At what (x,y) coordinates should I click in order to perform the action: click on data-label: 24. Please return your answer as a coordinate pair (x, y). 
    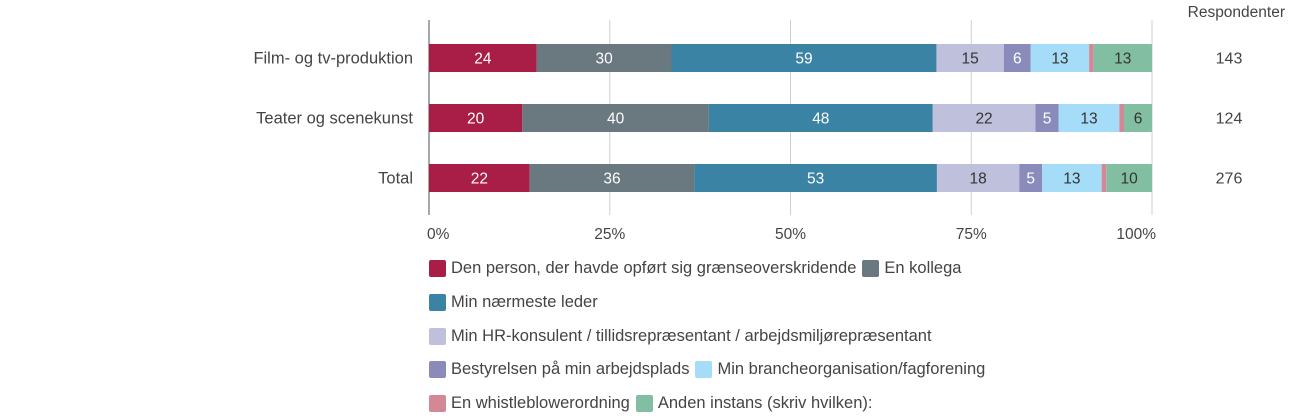
    Looking at the image, I should click on (483, 59).